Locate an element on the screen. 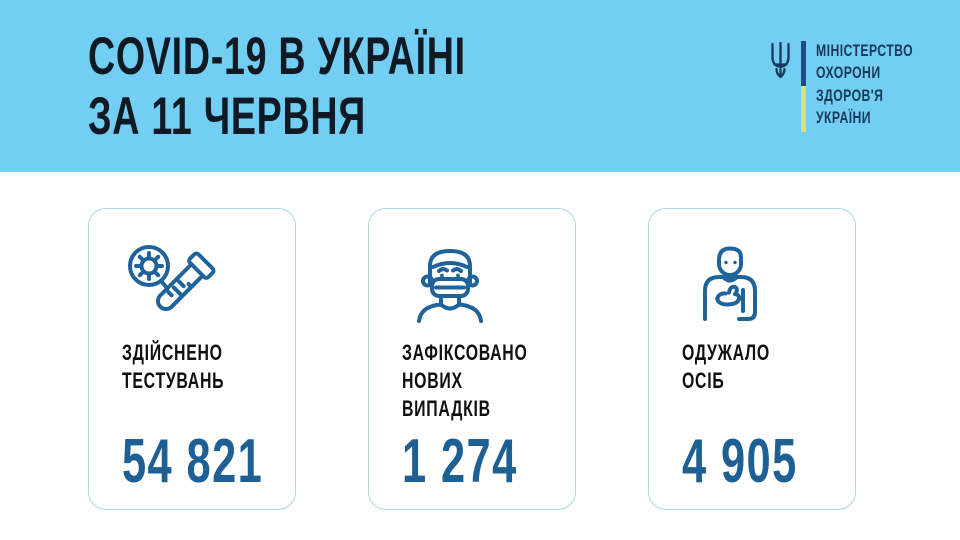  stat-card-new-cases: ЗАФІКСОВАНО НОВИХ ВИПАДКІВ 1 274 is located at coordinates (472, 359).